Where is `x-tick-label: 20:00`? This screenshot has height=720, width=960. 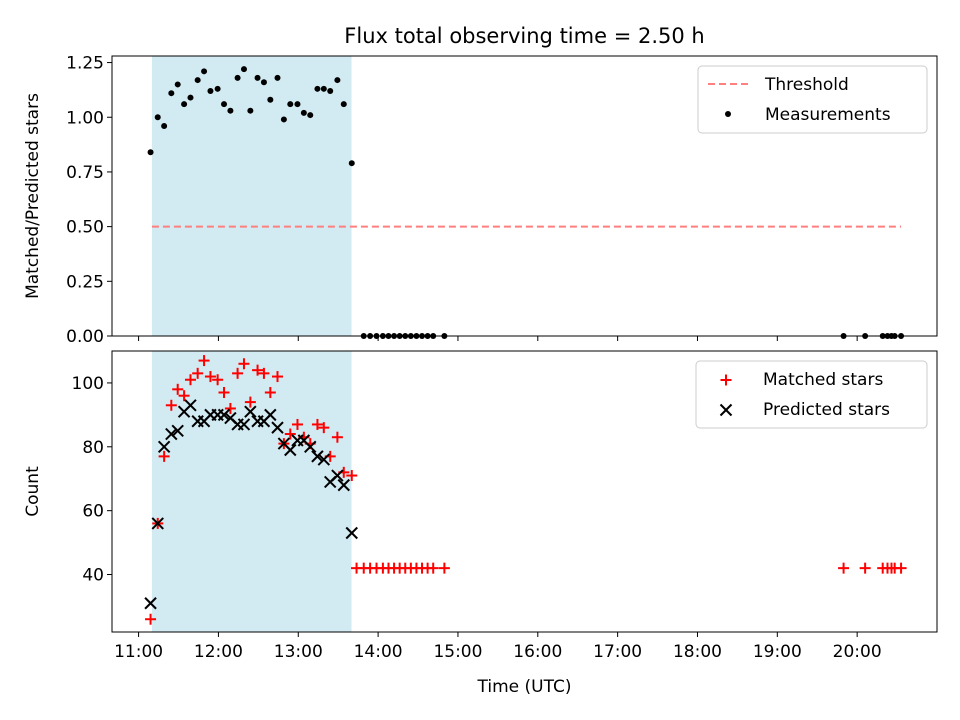 x-tick-label: 20:00 is located at coordinates (857, 652).